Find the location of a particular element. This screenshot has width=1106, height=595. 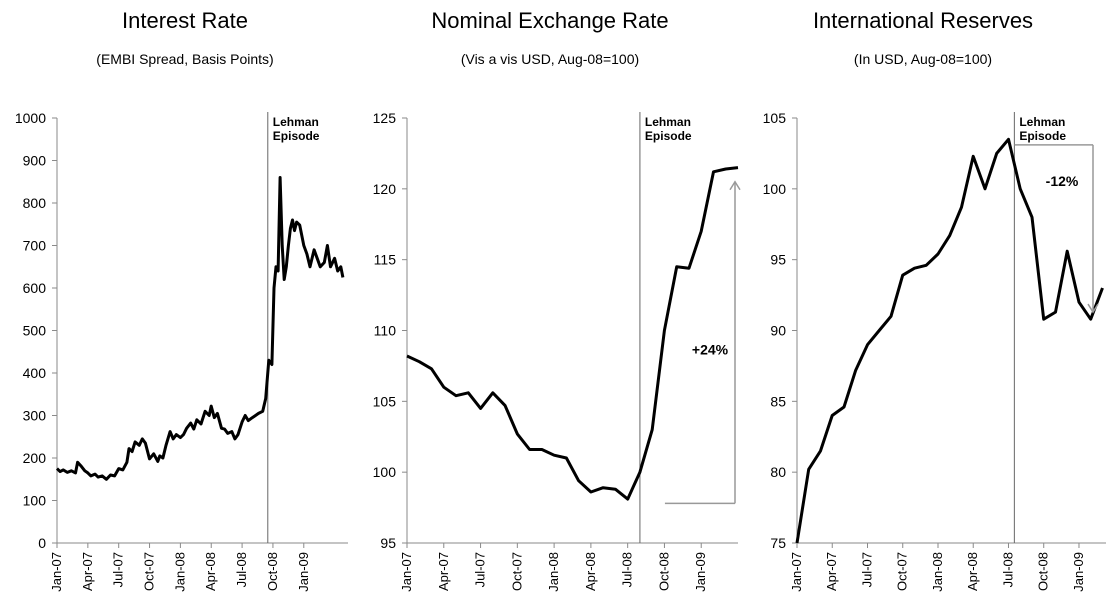

chart-subtitle: (In USD, Aug-08=100) is located at coordinates (923, 59).